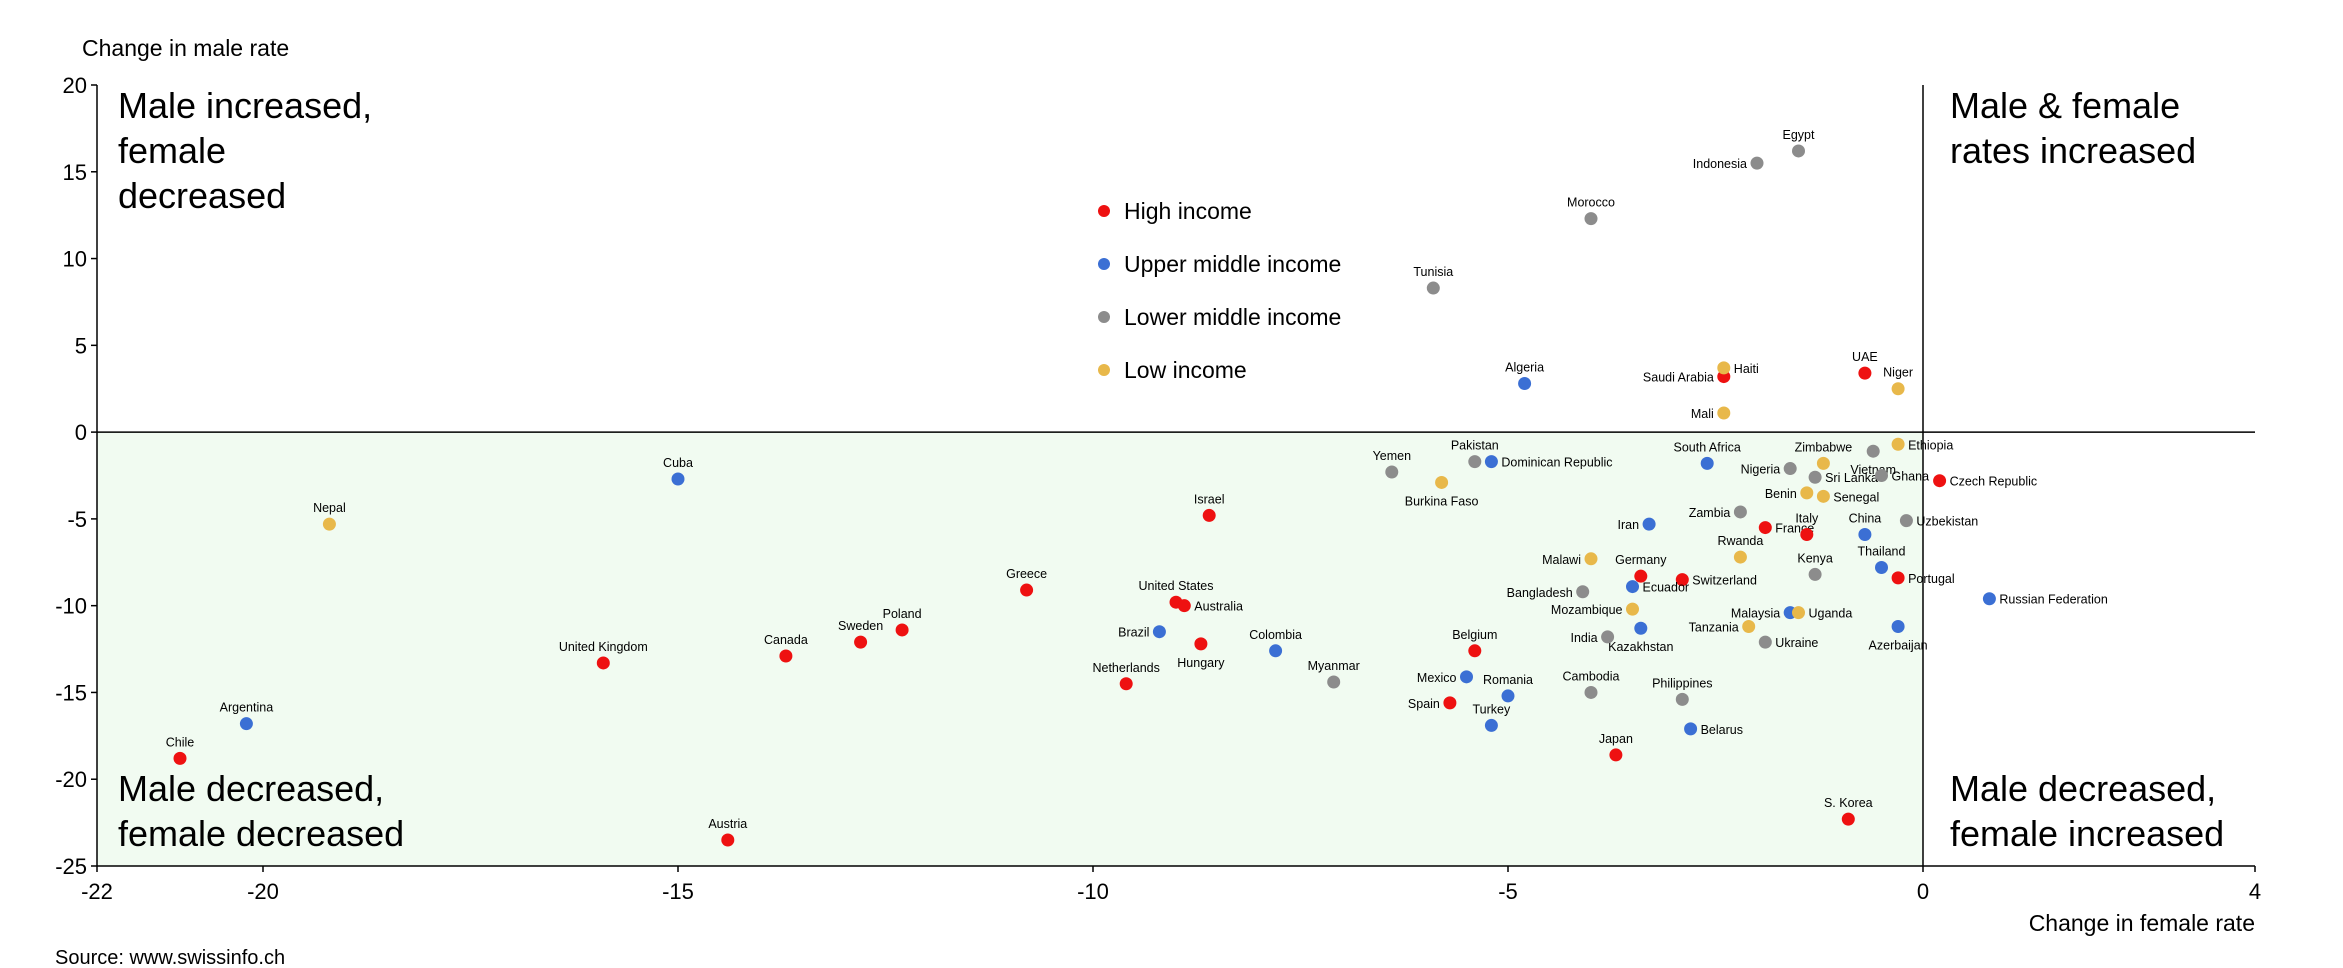 The height and width of the screenshot is (968, 2343). What do you see at coordinates (1898, 626) in the screenshot?
I see `point-azerbaijan` at bounding box center [1898, 626].